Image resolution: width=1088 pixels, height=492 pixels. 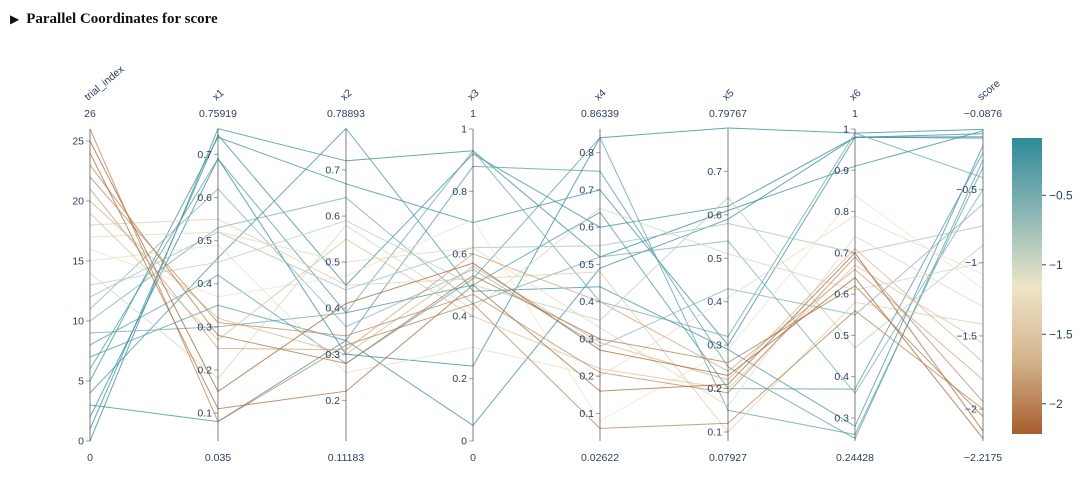 What do you see at coordinates (728, 458) in the screenshot?
I see `axis-min-label: 0.07927` at bounding box center [728, 458].